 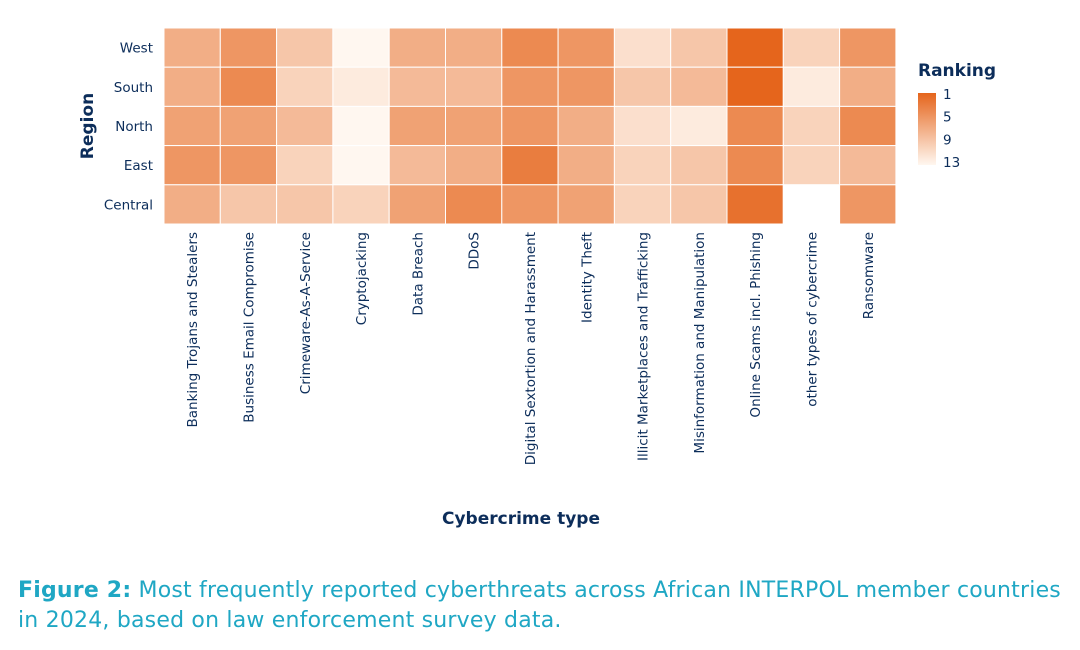 What do you see at coordinates (193, 330) in the screenshot?
I see `column-label: Banking Trojans and Stealers` at bounding box center [193, 330].